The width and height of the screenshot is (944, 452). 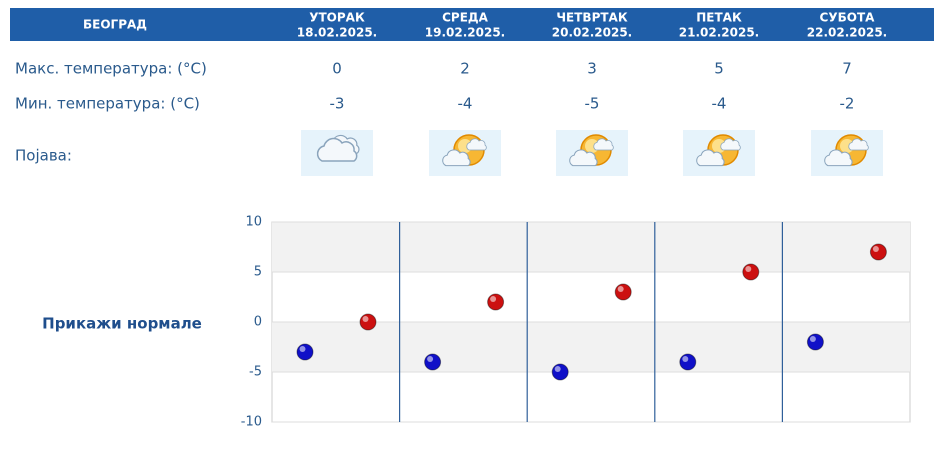 What do you see at coordinates (592, 104) in the screenshot?
I see `min-temp: -5` at bounding box center [592, 104].